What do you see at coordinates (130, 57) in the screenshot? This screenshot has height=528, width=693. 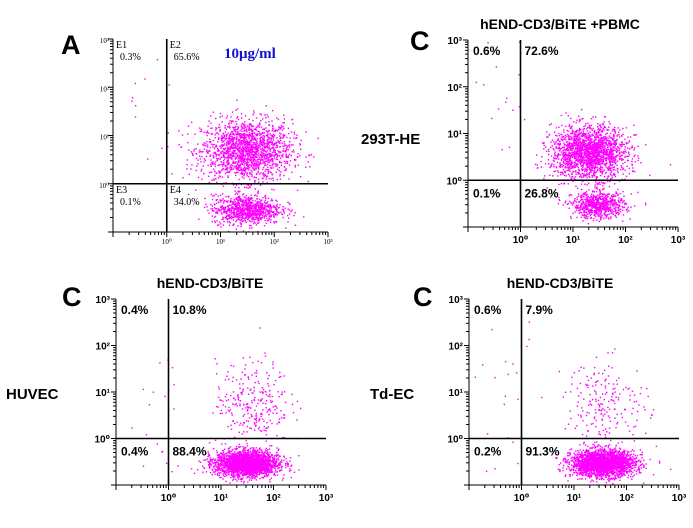 I see `quadrant-percent: 0.3%` at bounding box center [130, 57].